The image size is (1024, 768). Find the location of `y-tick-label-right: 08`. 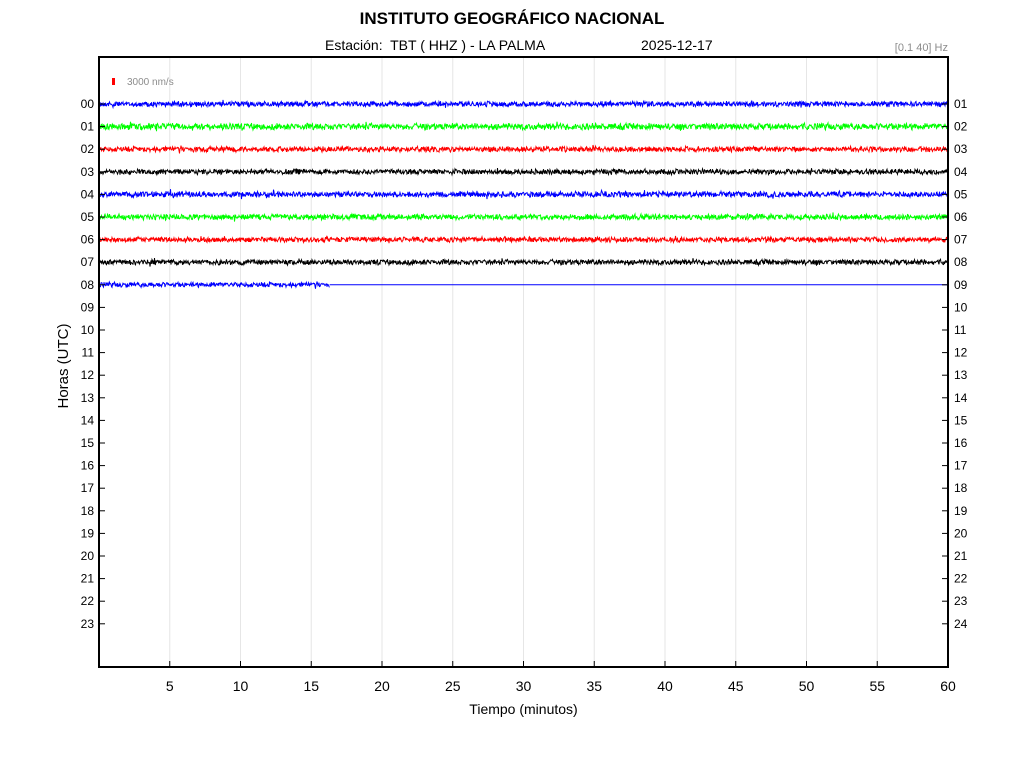

y-tick-label-right: 08 is located at coordinates (961, 262).